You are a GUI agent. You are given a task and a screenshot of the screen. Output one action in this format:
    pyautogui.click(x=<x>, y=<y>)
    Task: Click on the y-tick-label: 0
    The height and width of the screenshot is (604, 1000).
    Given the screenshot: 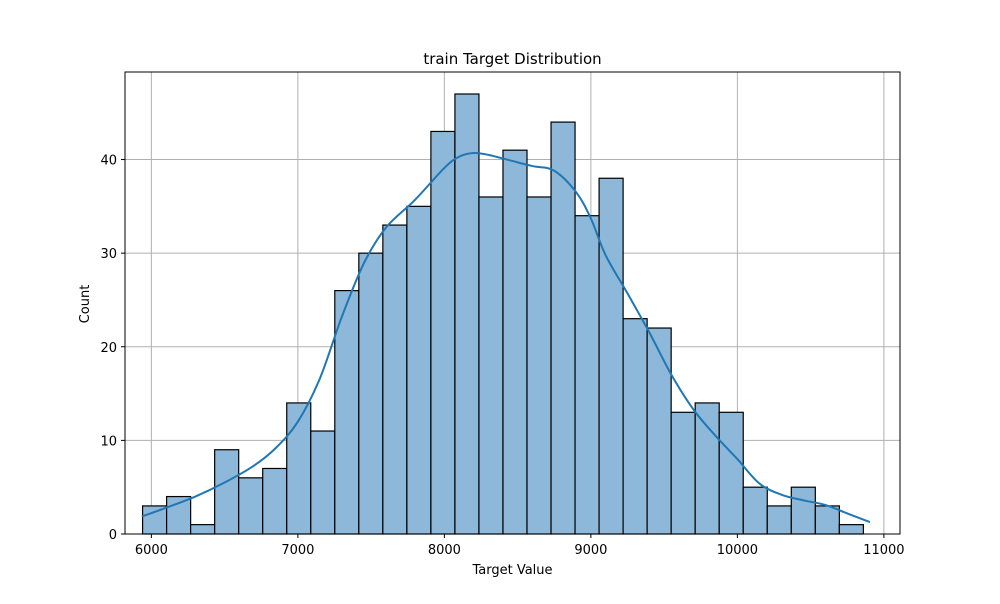 What is the action you would take?
    pyautogui.click(x=113, y=535)
    